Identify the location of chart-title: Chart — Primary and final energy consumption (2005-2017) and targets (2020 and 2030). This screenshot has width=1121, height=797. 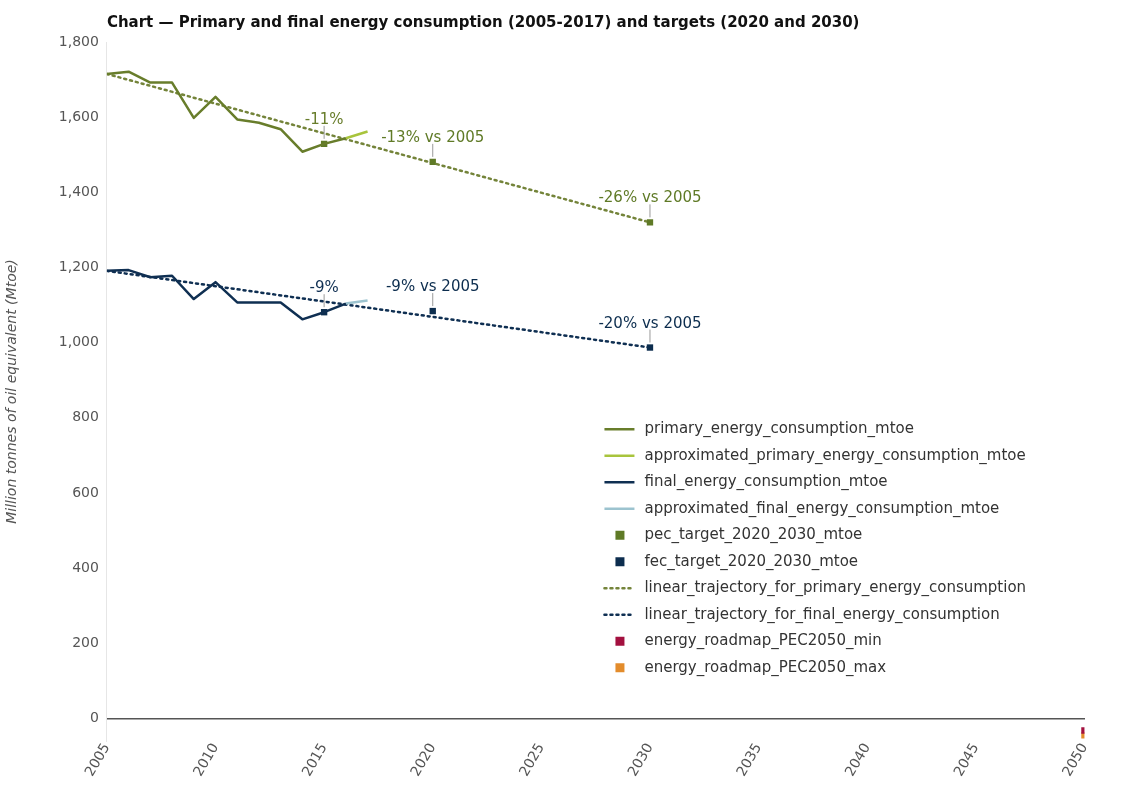
(483, 22).